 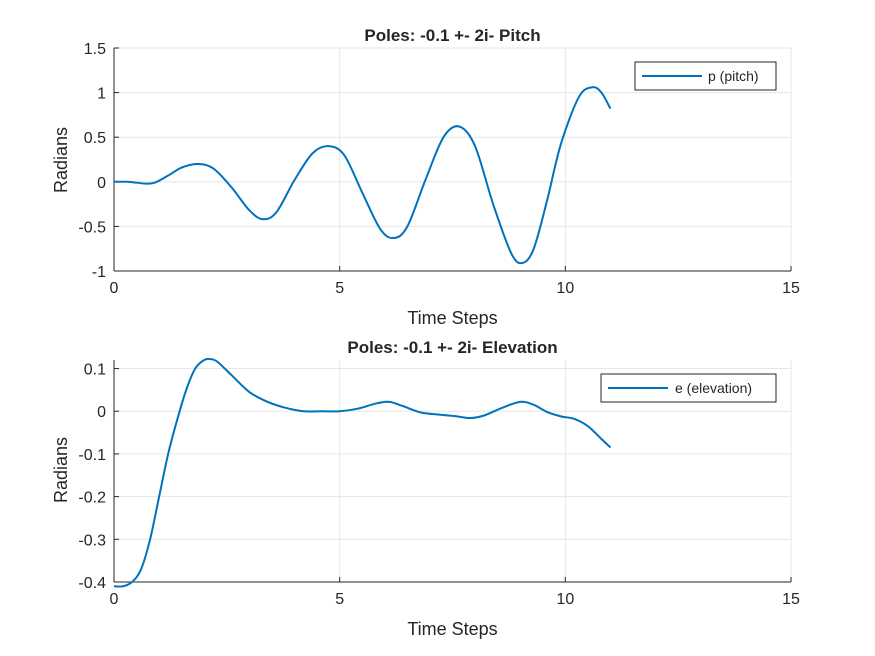 What do you see at coordinates (565, 288) in the screenshot?
I see `pitch-xtick-label: 10` at bounding box center [565, 288].